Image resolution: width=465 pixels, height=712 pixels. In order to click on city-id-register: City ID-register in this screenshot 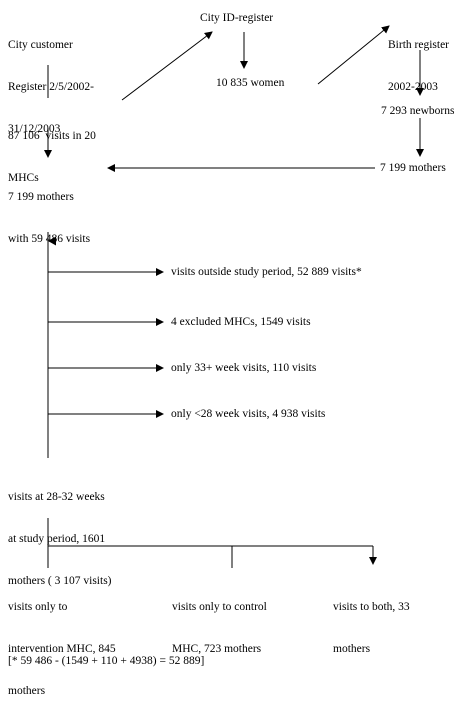, I will do `click(237, 18)`.